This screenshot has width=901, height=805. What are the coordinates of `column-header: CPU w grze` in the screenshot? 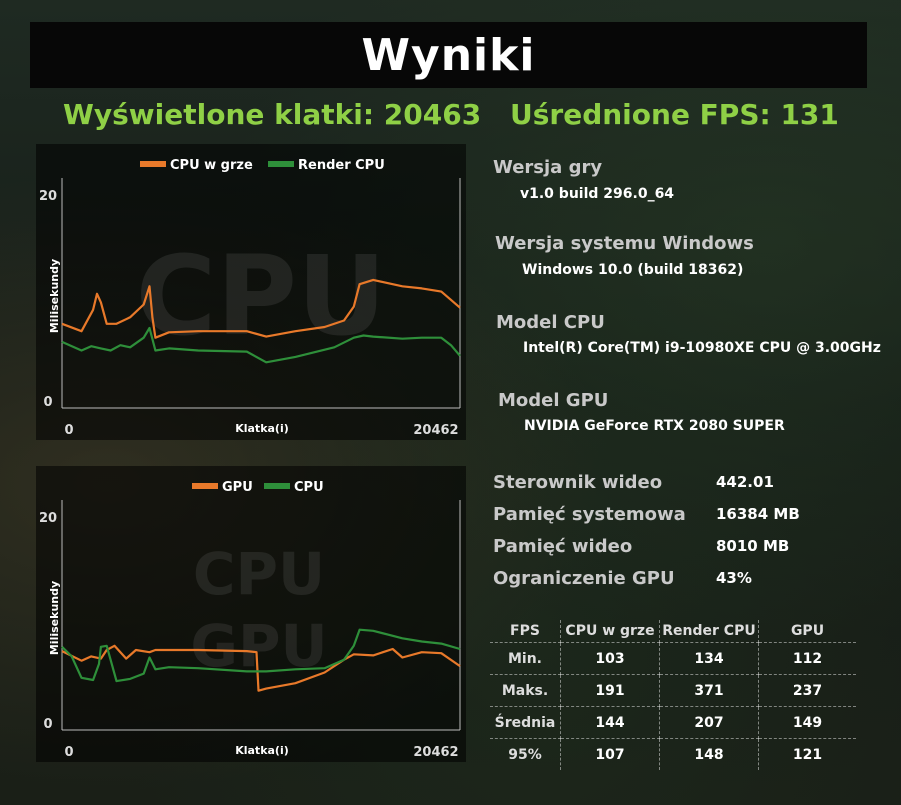 It's located at (610, 631).